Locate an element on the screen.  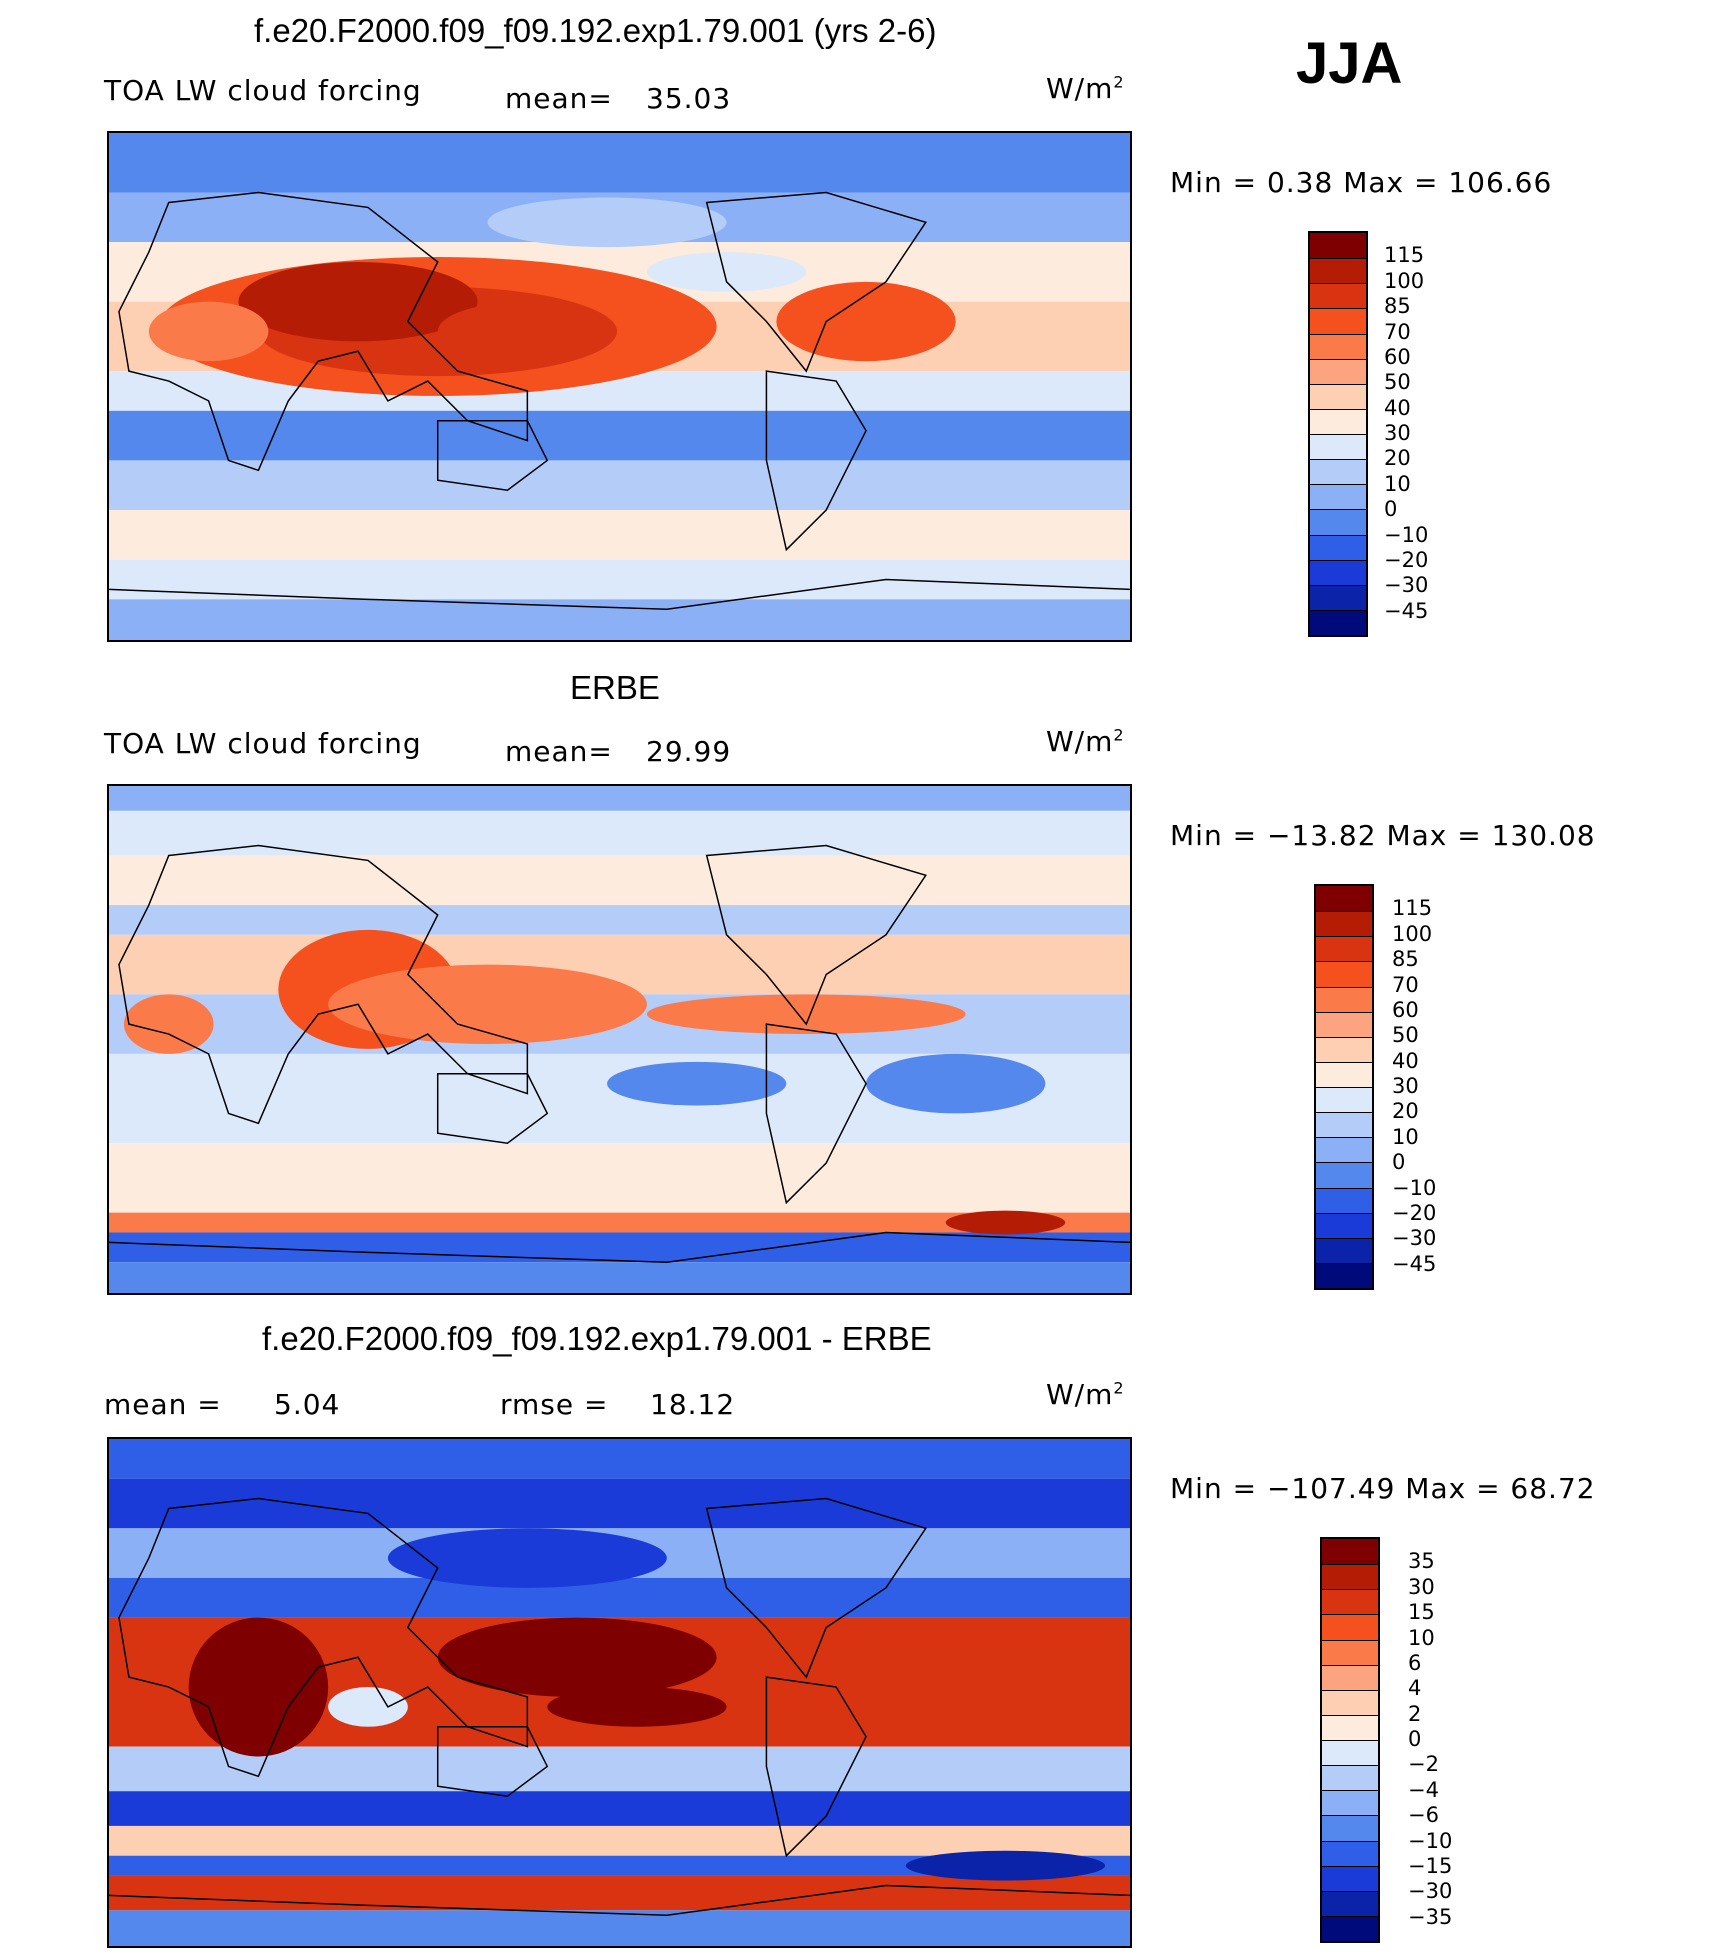
panel3-units: W/m2 is located at coordinates (1085, 1394).